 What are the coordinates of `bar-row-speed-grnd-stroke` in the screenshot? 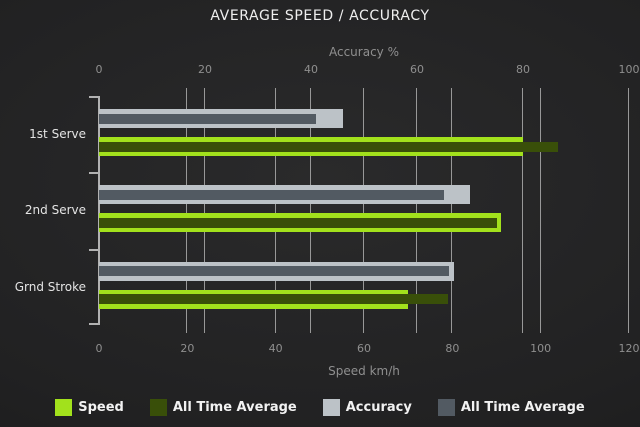 It's located at (364, 299).